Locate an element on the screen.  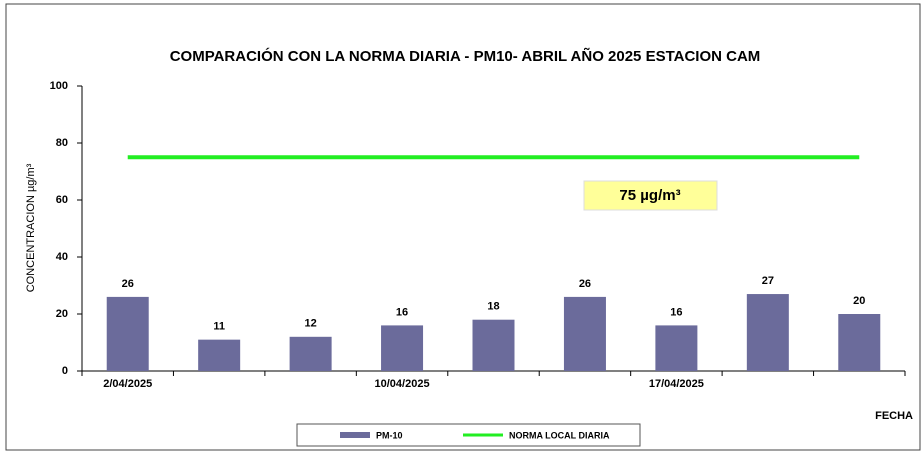
y-tick-label: 60 is located at coordinates (62, 200).